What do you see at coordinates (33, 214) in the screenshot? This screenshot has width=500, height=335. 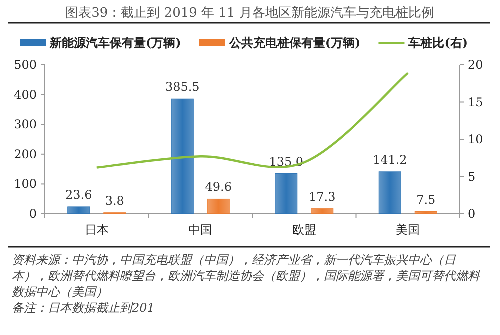 I see `y-tick-label: 0` at bounding box center [33, 214].